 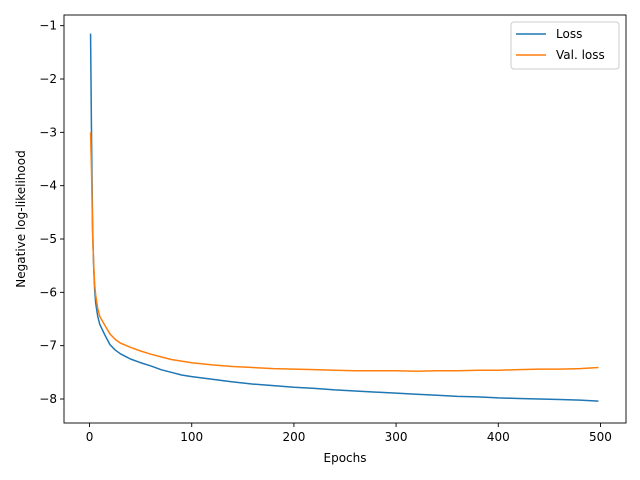 What do you see at coordinates (565, 45) in the screenshot?
I see `legend: Loss Val. loss` at bounding box center [565, 45].